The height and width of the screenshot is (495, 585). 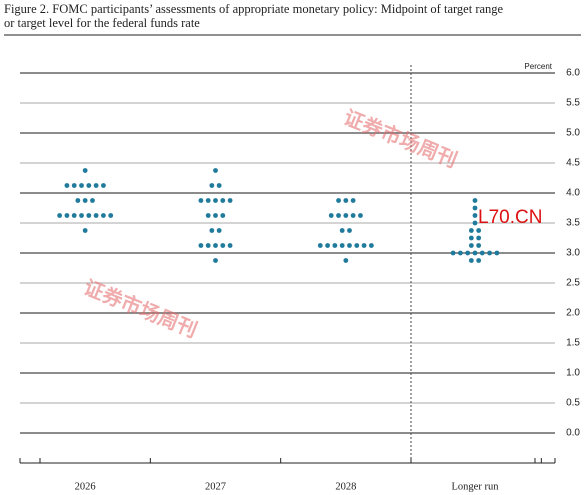 What do you see at coordinates (345, 486) in the screenshot?
I see `x-tick-label: 2028` at bounding box center [345, 486].